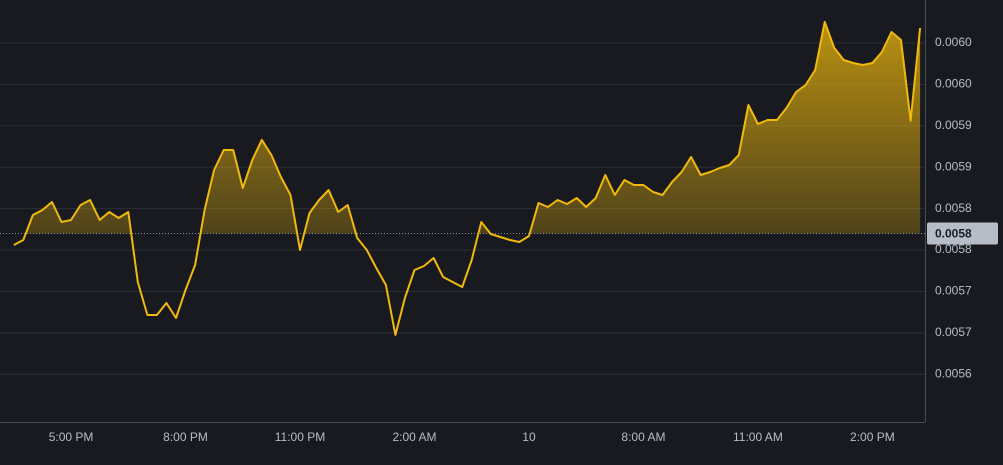 The height and width of the screenshot is (465, 1003). What do you see at coordinates (872, 437) in the screenshot?
I see `x-tick-label: 2:00 PM` at bounding box center [872, 437].